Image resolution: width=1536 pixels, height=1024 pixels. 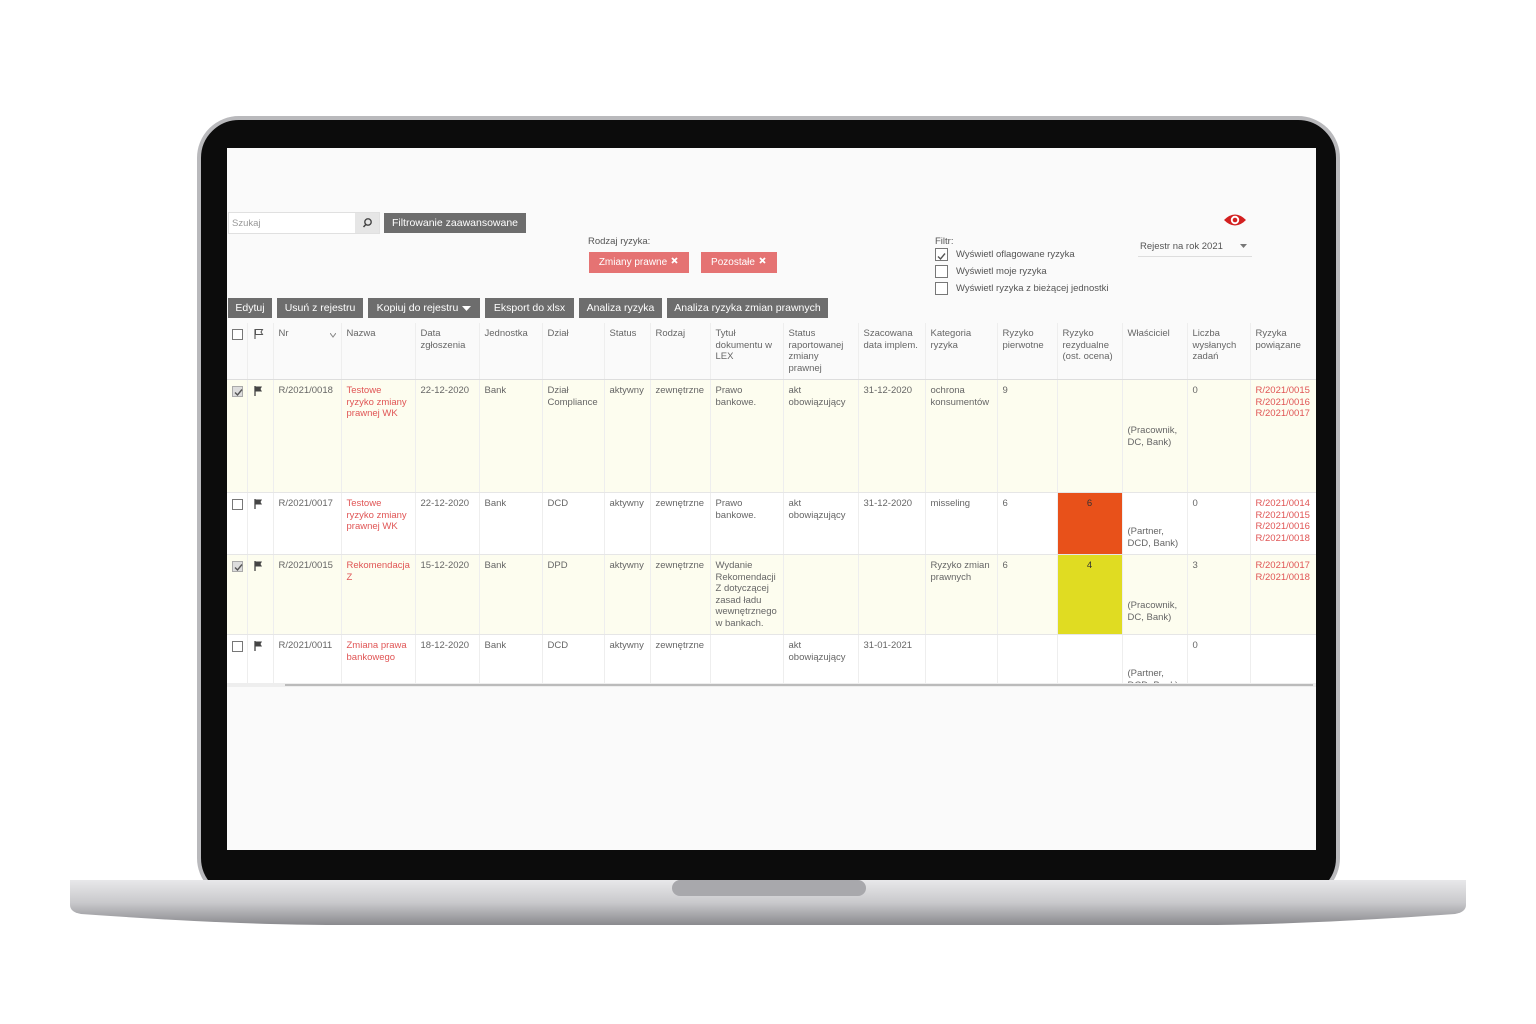 I want to click on scrollbar-thumb, so click(x=799, y=685).